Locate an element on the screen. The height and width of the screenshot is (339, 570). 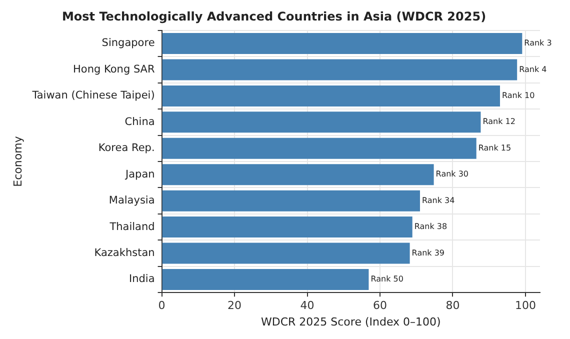
x-tick-label: 20 is located at coordinates (235, 305).